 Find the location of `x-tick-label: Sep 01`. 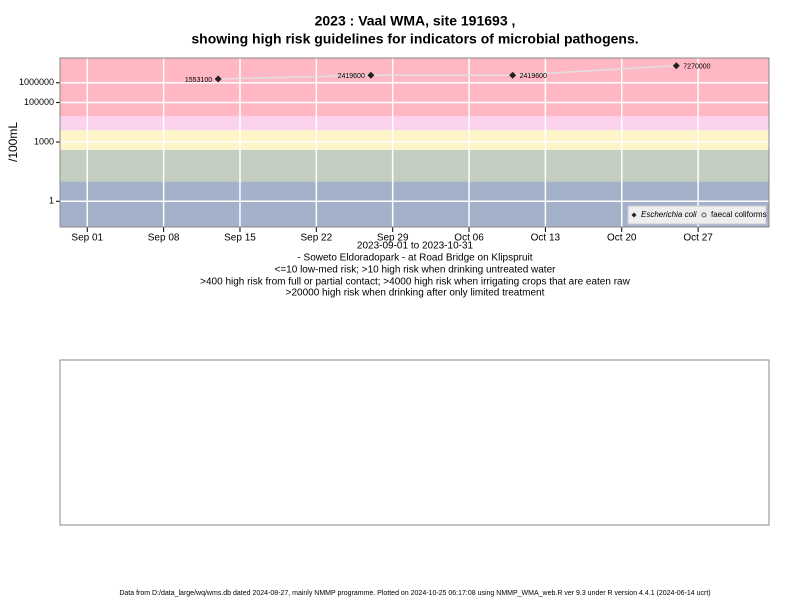

x-tick-label: Sep 01 is located at coordinates (87, 238).